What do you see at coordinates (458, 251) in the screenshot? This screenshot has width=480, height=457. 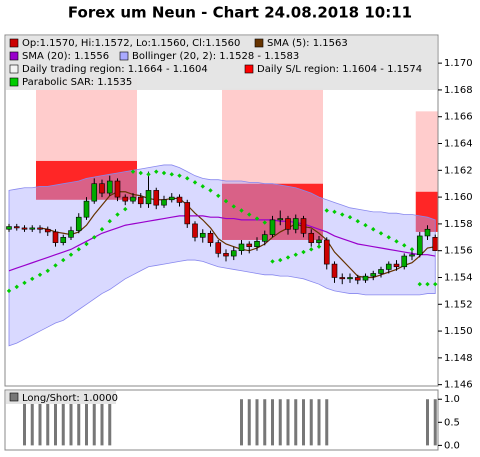 I see `y-tick-label: 1.156` at bounding box center [458, 251].